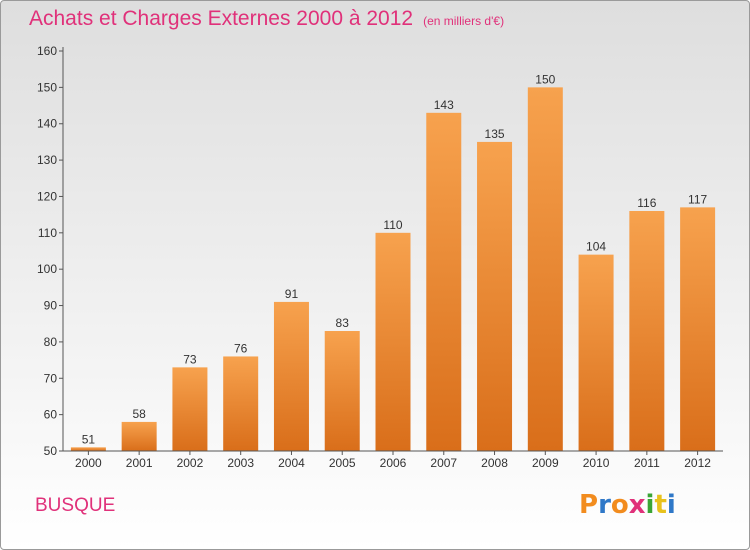  I want to click on bar-2001, so click(139, 436).